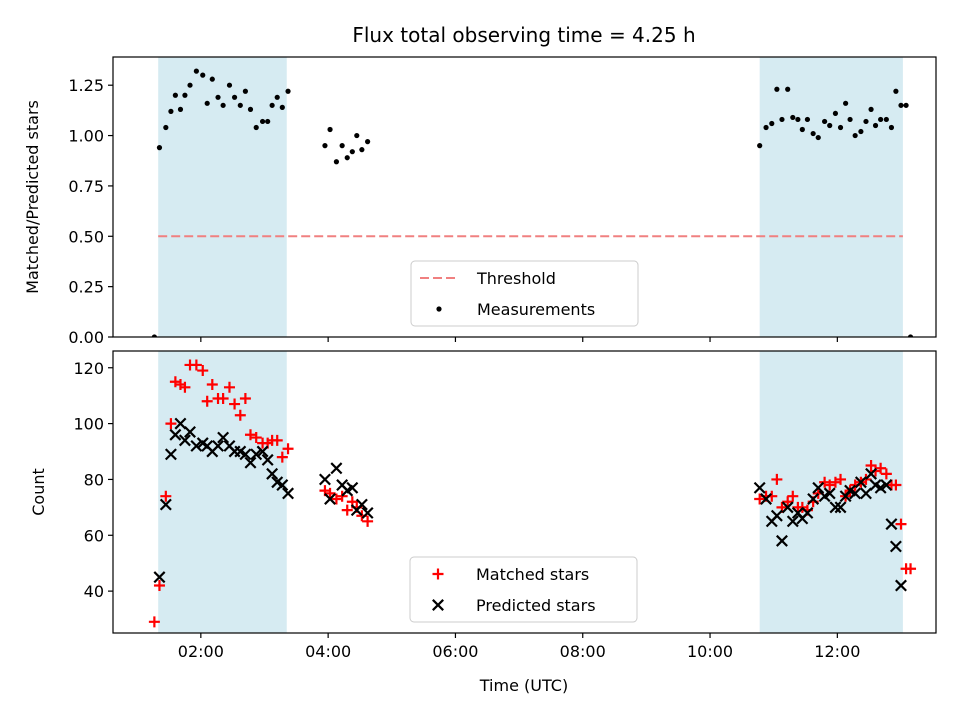 The image size is (960, 720). What do you see at coordinates (86, 287) in the screenshot?
I see `y-tick-label: 0.25` at bounding box center [86, 287].